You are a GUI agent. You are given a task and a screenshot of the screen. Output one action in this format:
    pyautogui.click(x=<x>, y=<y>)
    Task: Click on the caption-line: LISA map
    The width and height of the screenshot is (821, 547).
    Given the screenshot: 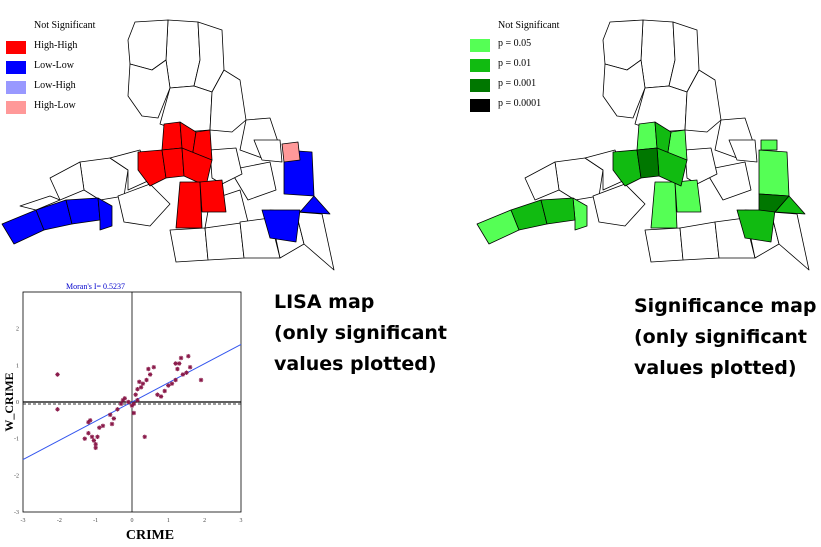 What is the action you would take?
    pyautogui.click(x=324, y=302)
    